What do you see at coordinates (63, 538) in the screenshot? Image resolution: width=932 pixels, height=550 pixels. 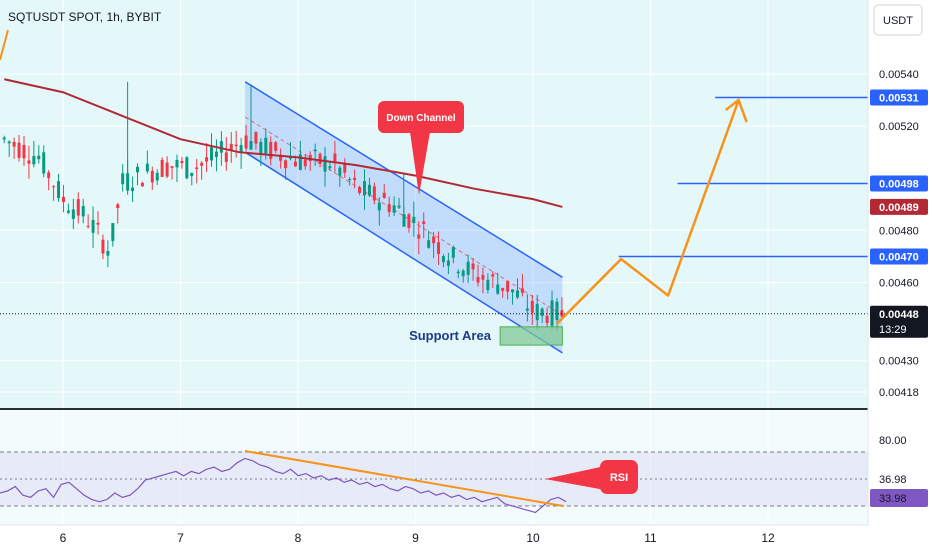 I see `time-tick-label: 6` at bounding box center [63, 538].